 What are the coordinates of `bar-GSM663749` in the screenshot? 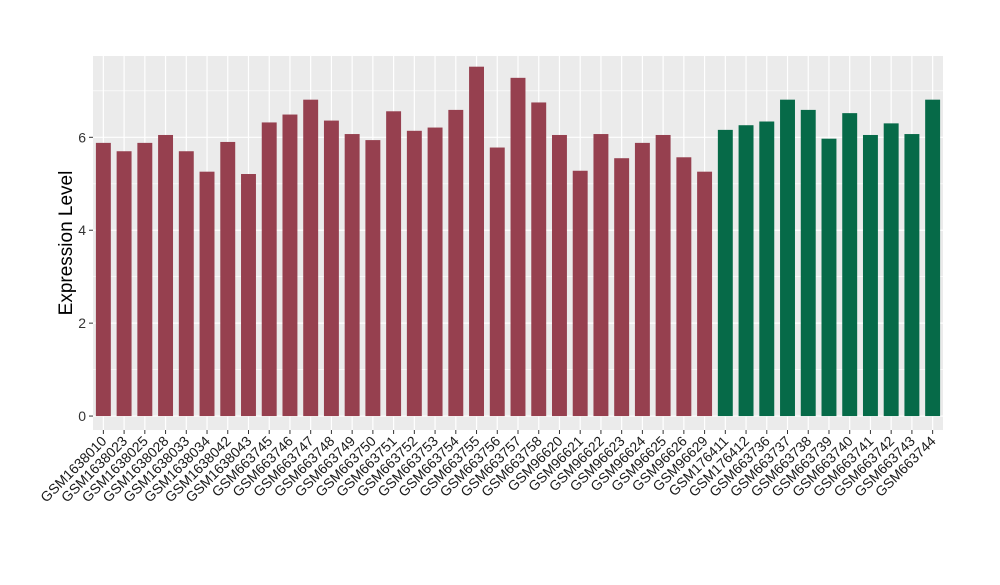 It's located at (352, 275).